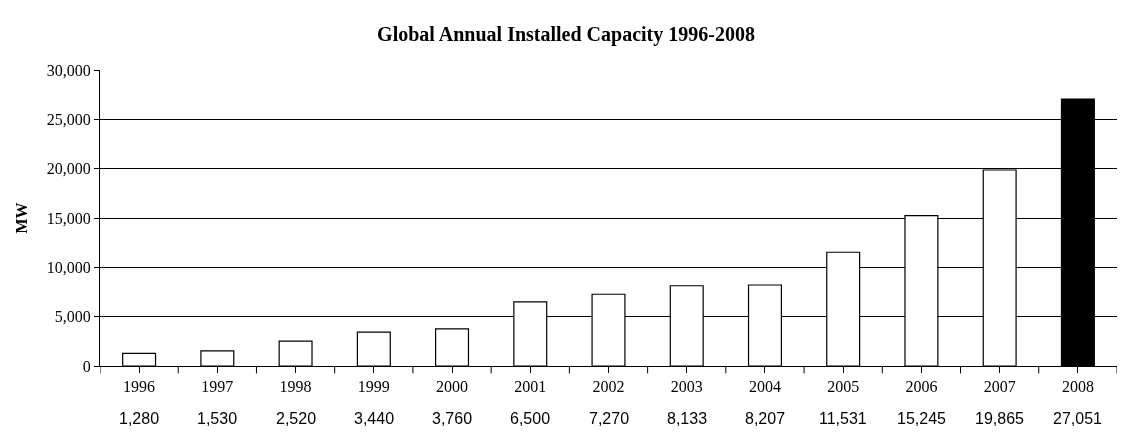 The width and height of the screenshot is (1132, 446). I want to click on x-tick-label: 2001, so click(530, 387).